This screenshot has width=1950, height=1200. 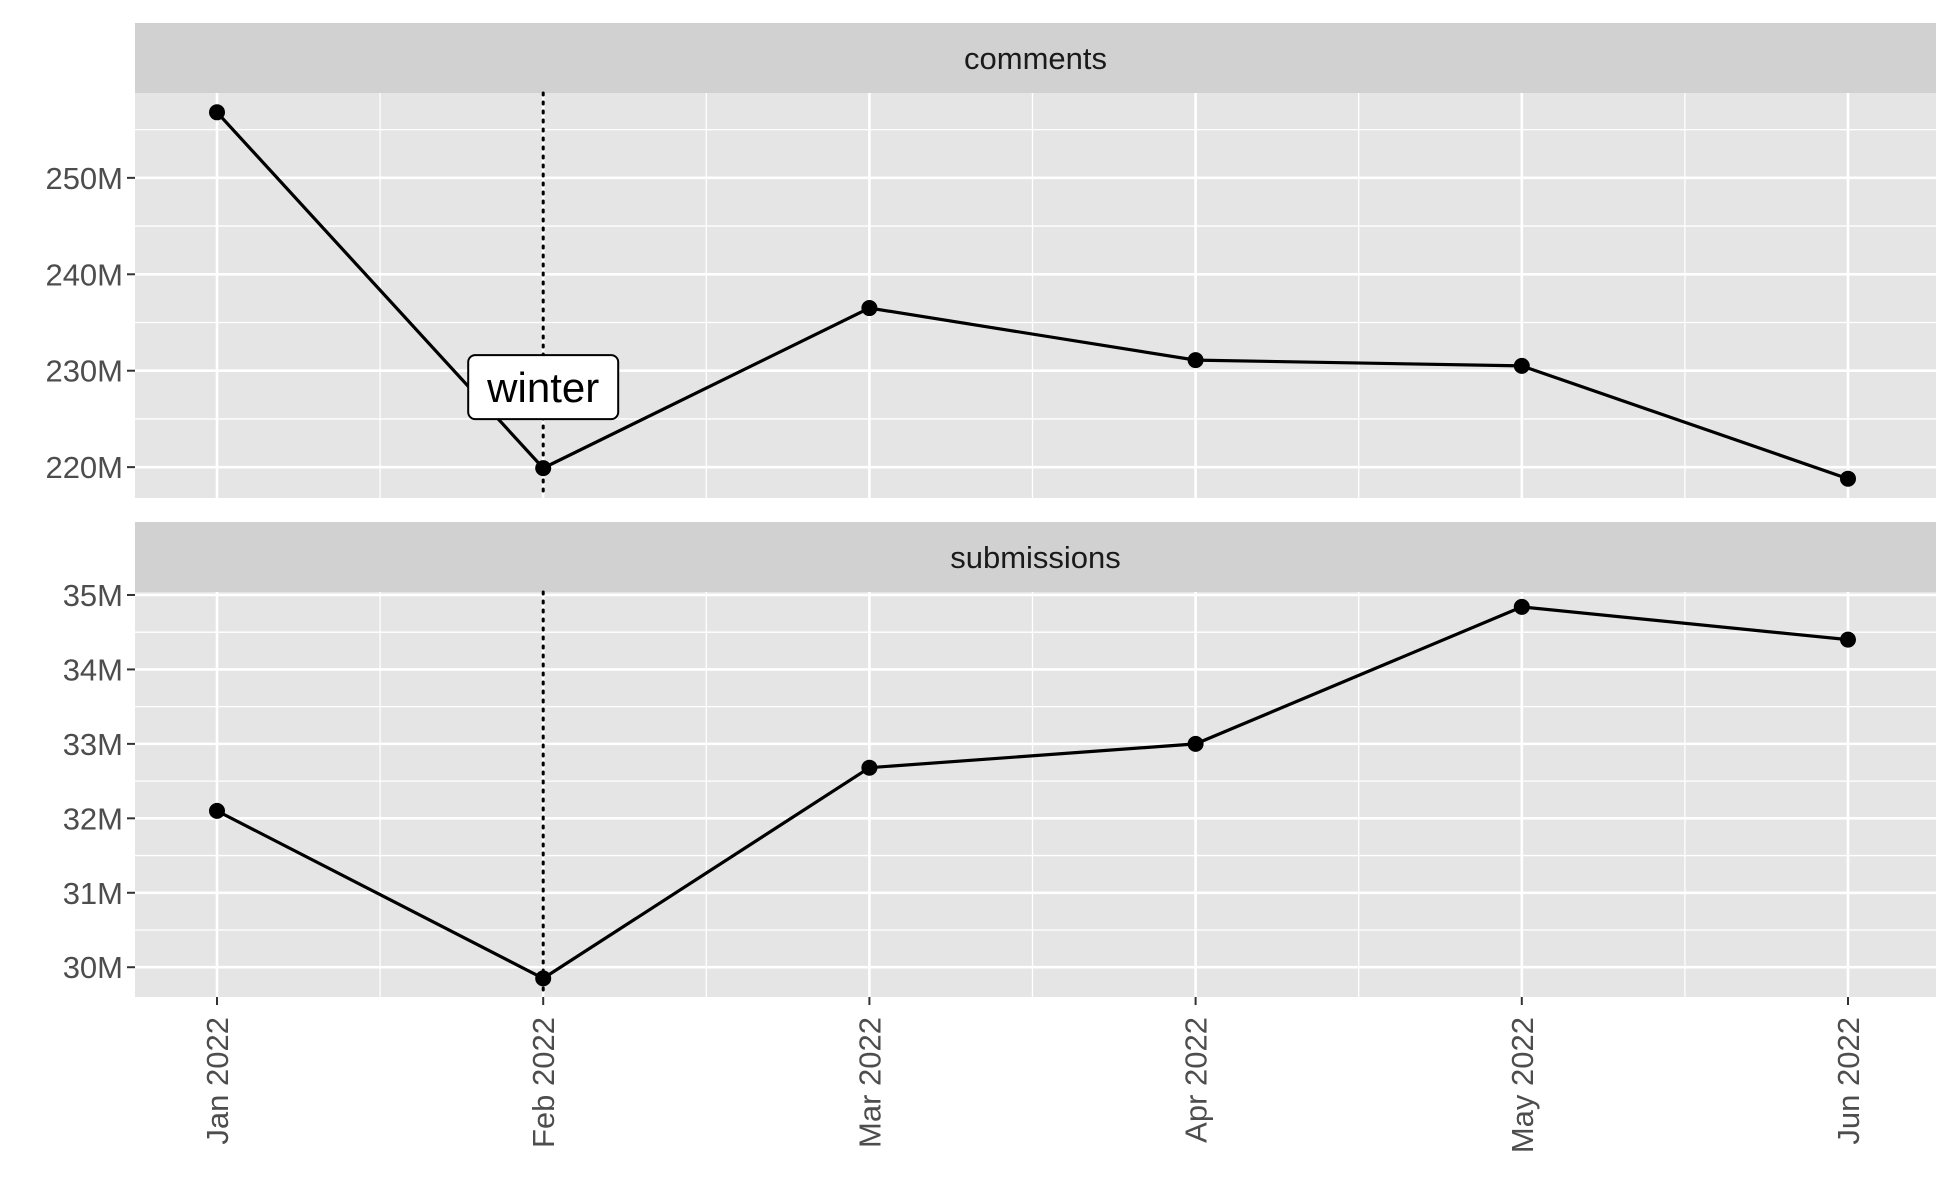 What do you see at coordinates (93, 818) in the screenshot?
I see `y-tick-label: 32M` at bounding box center [93, 818].